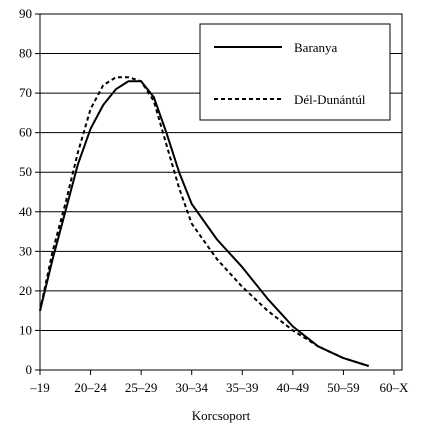  I want to click on legend-box, so click(295, 72).